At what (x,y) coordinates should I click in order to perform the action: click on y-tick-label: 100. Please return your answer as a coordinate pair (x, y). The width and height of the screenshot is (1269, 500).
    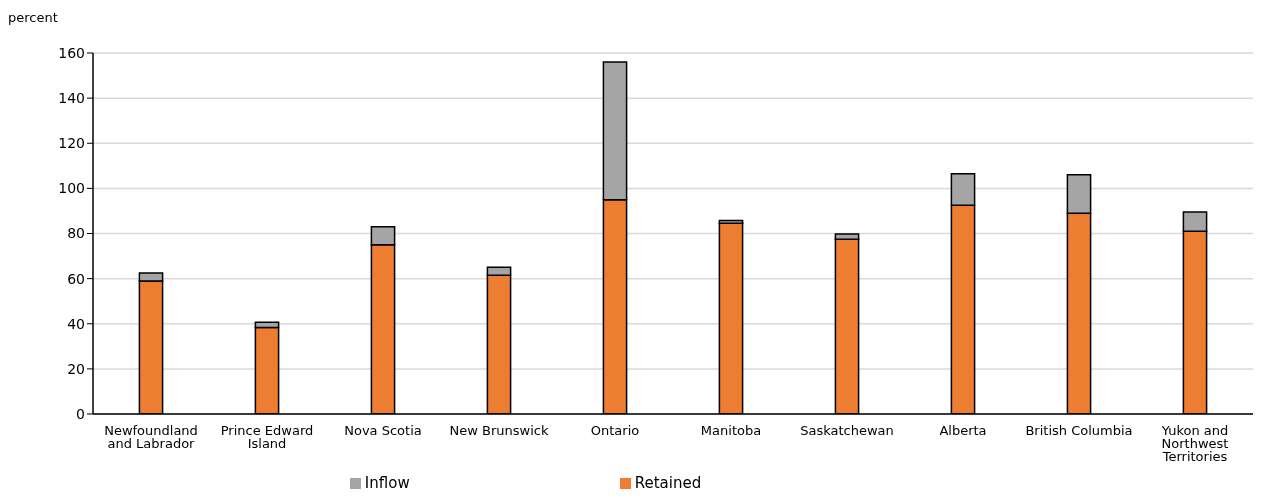
    Looking at the image, I should click on (71, 188).